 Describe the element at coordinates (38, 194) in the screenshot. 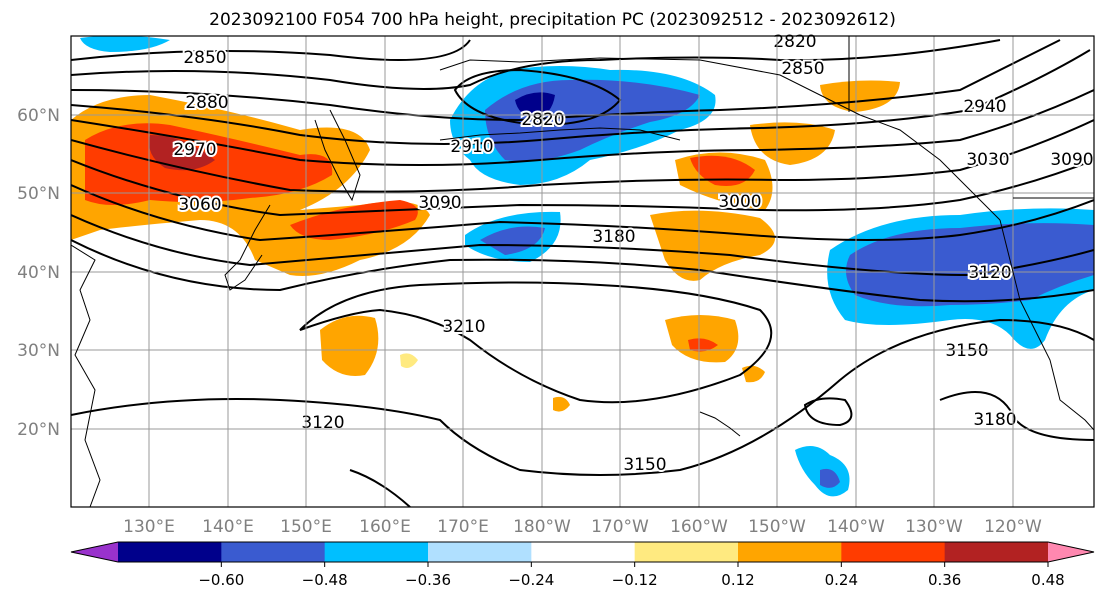

I see `lat-label: 50°N` at that location.